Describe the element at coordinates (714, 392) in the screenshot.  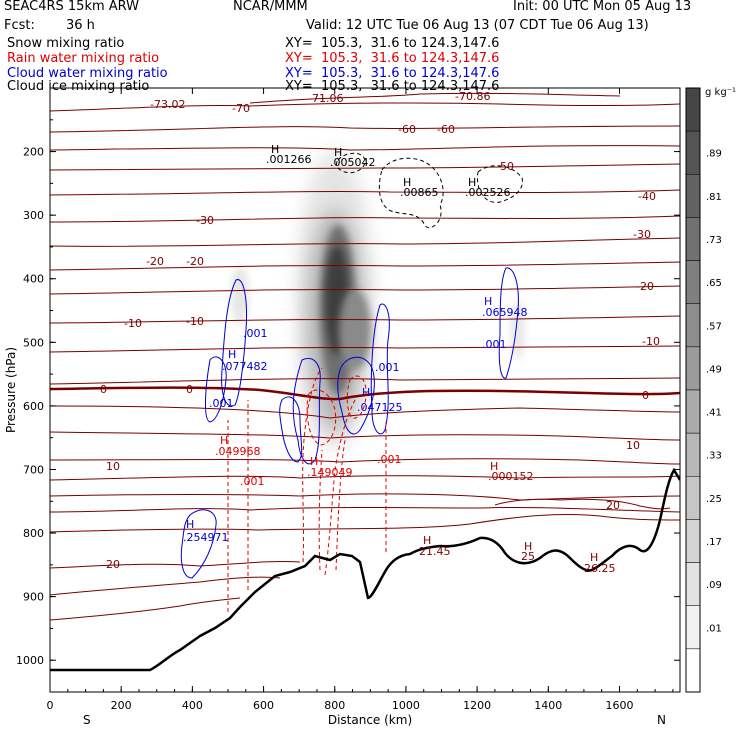
I see `colorbar-labels: .89 .81 .73 .65 .57 .49 .41 .33 .25 .17 .09 .01` at that location.